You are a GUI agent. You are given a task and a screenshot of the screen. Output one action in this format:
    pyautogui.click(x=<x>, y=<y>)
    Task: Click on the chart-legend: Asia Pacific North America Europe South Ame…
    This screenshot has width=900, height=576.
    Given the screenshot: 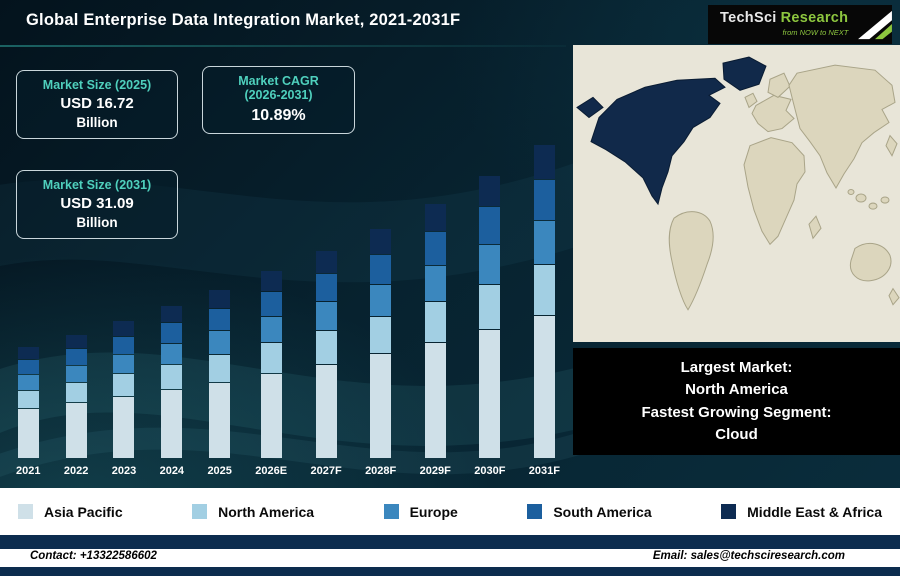 What is the action you would take?
    pyautogui.click(x=450, y=511)
    